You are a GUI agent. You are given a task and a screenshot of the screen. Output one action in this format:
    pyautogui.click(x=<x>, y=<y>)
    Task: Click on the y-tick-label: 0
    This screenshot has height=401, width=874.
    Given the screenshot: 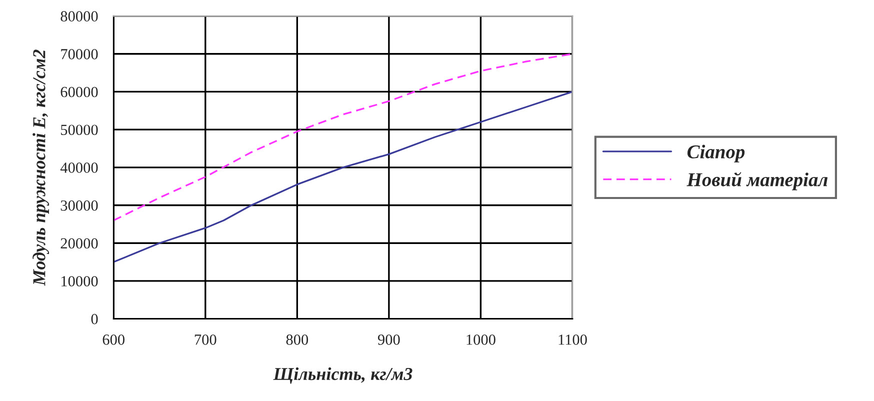 What is the action you would take?
    pyautogui.click(x=94, y=319)
    